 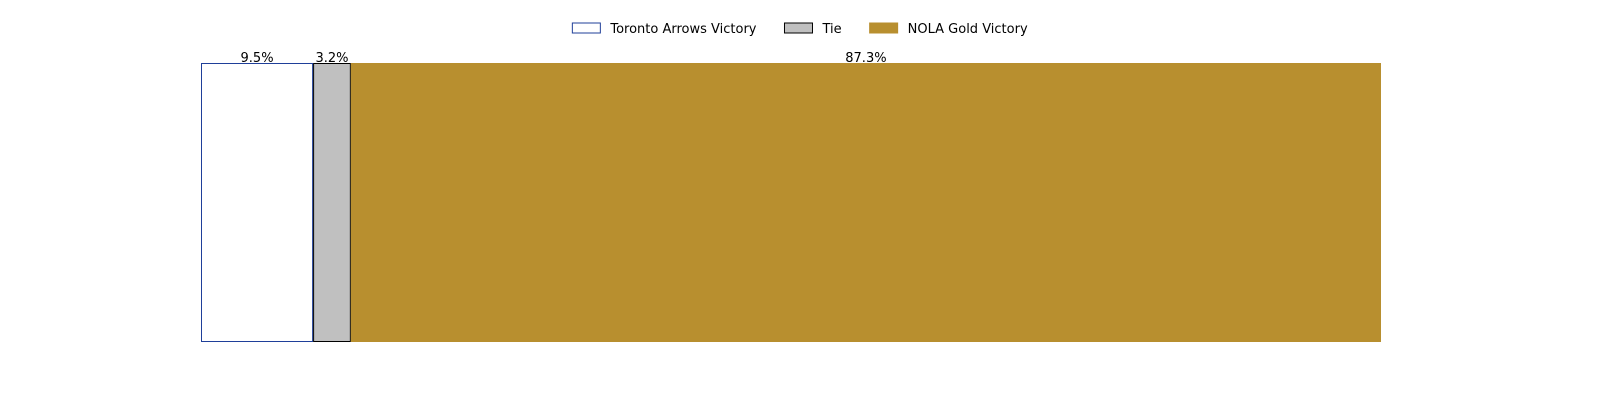 I want to click on legend-item-1: Toronto Arrows Victory, so click(x=664, y=29).